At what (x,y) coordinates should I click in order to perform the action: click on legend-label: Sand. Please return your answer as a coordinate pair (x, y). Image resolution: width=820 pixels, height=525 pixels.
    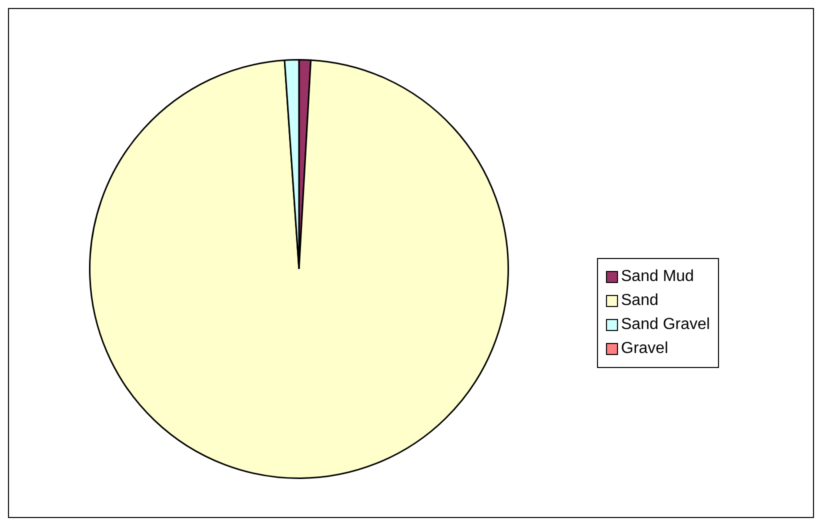
    Looking at the image, I should click on (639, 301).